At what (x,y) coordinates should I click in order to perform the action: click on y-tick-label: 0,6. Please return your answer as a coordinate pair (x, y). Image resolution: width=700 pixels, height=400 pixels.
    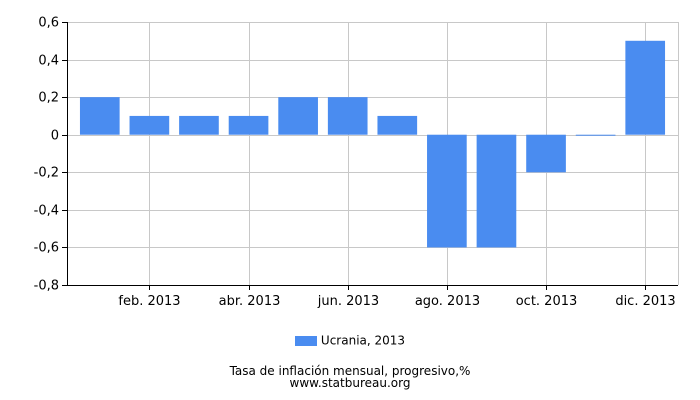
    Looking at the image, I should click on (48, 23).